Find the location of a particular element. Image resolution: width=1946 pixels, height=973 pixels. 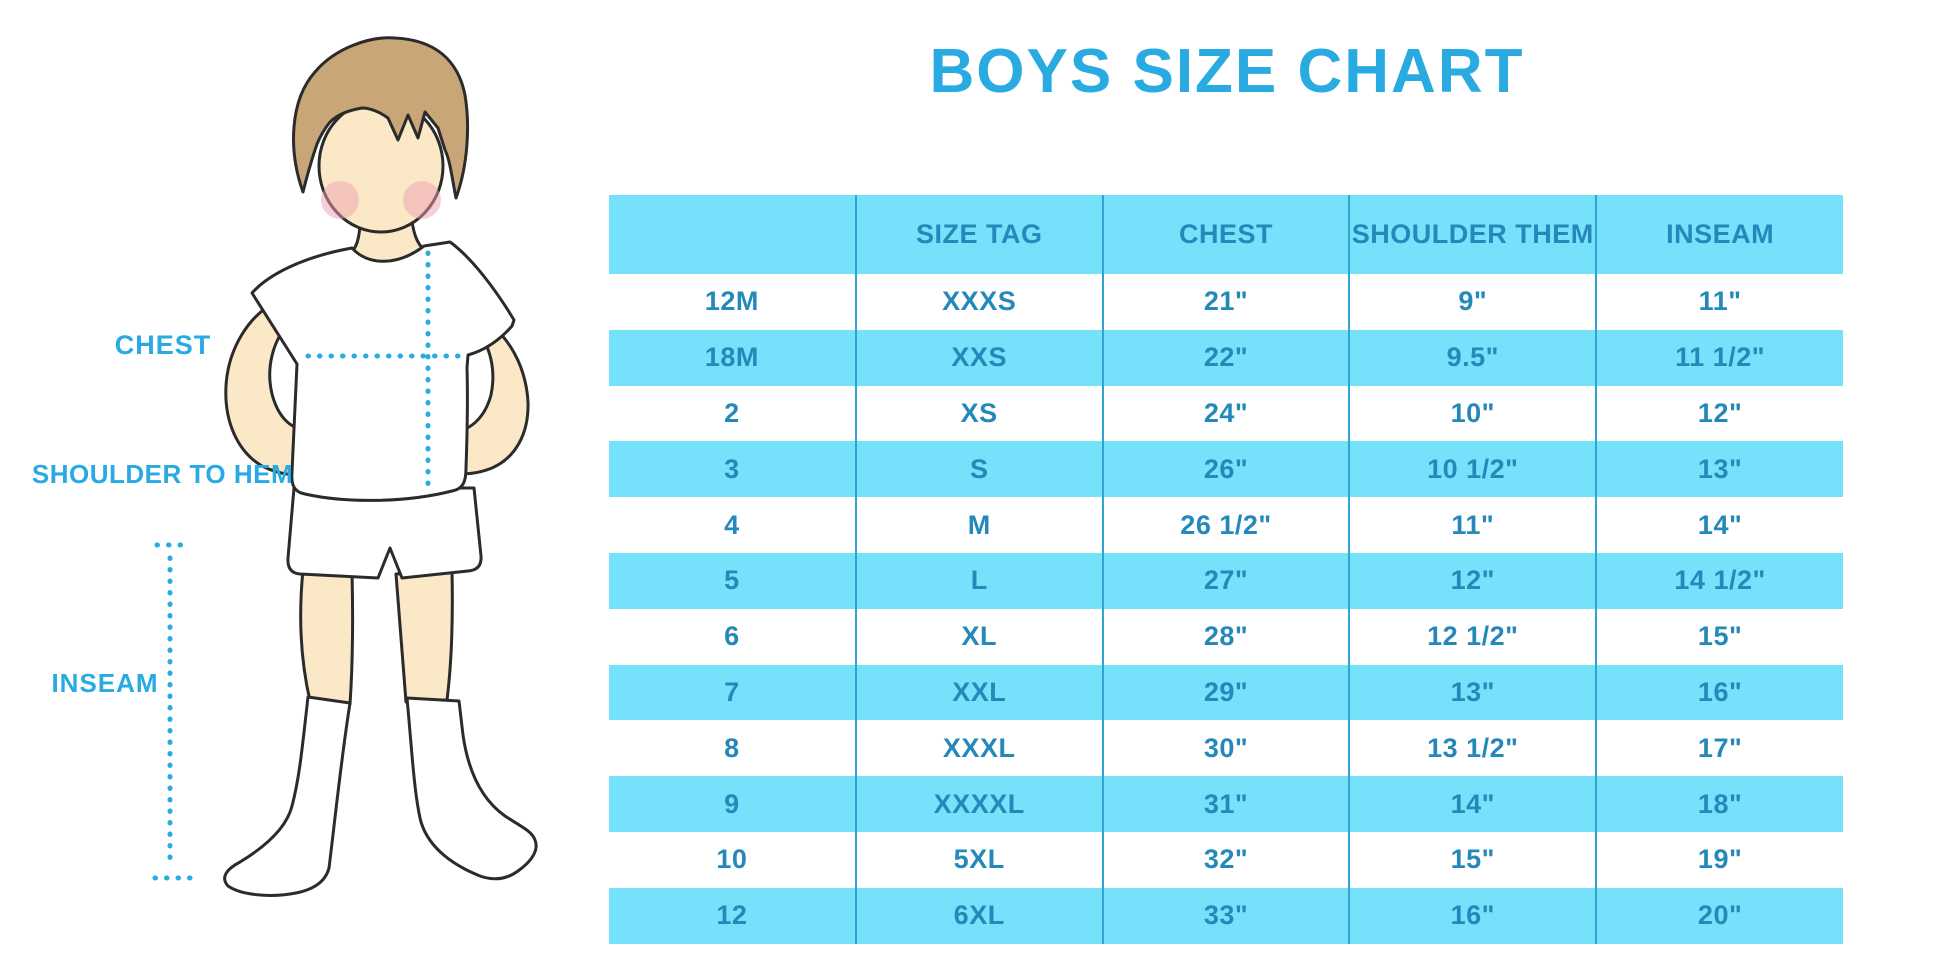

column-header: INSEAM is located at coordinates (1719, 234).